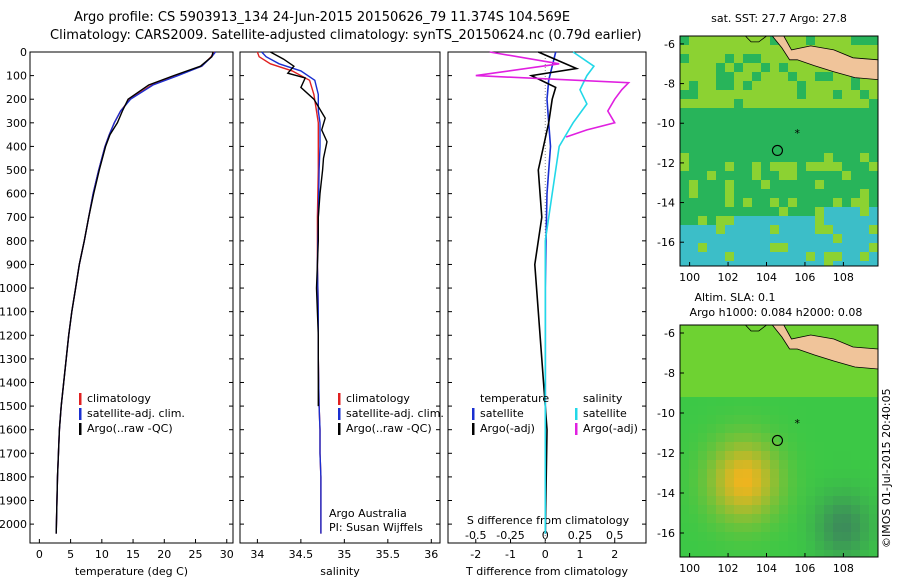 The height and width of the screenshot is (580, 900). I want to click on depth-tick-label: 1100, so click(13, 312).